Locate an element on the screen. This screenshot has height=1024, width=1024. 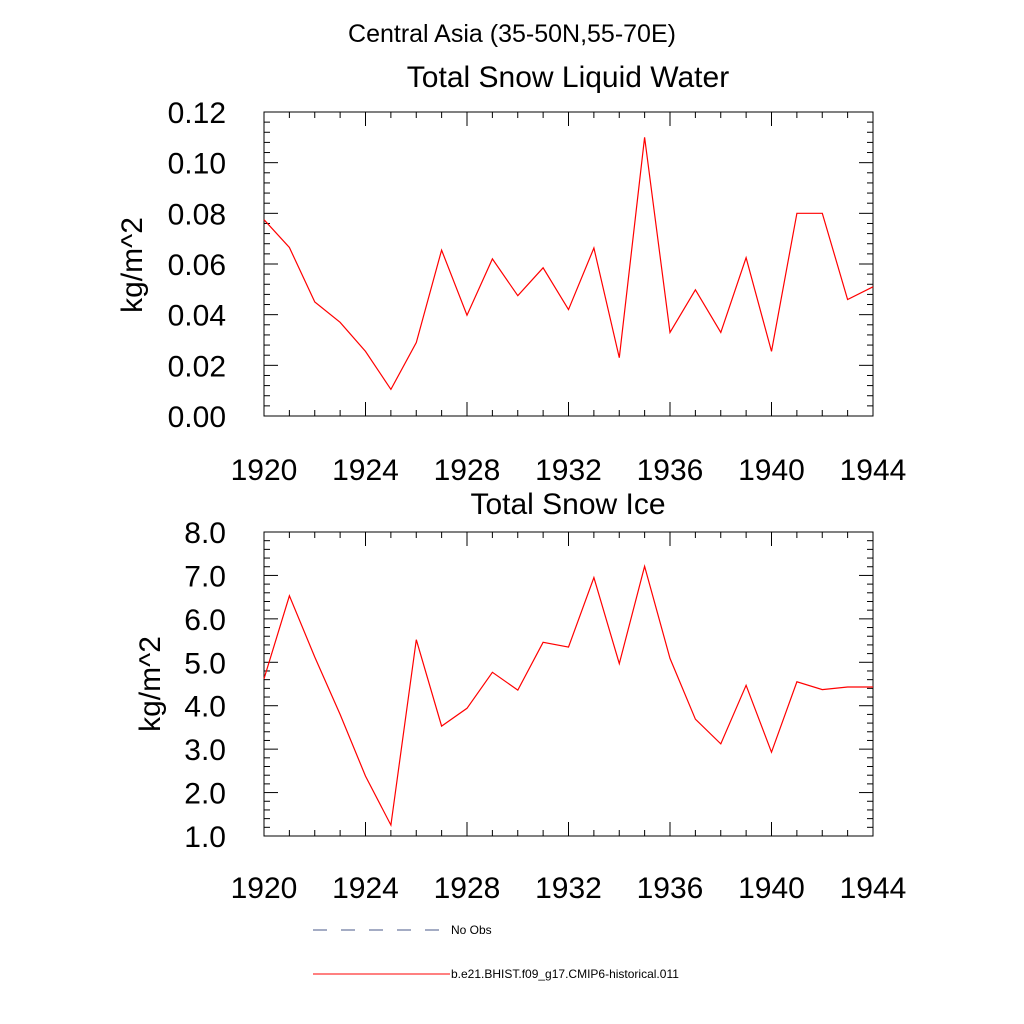
y-axis-label-snow-ice: kg/m^2 is located at coordinates (150, 684).